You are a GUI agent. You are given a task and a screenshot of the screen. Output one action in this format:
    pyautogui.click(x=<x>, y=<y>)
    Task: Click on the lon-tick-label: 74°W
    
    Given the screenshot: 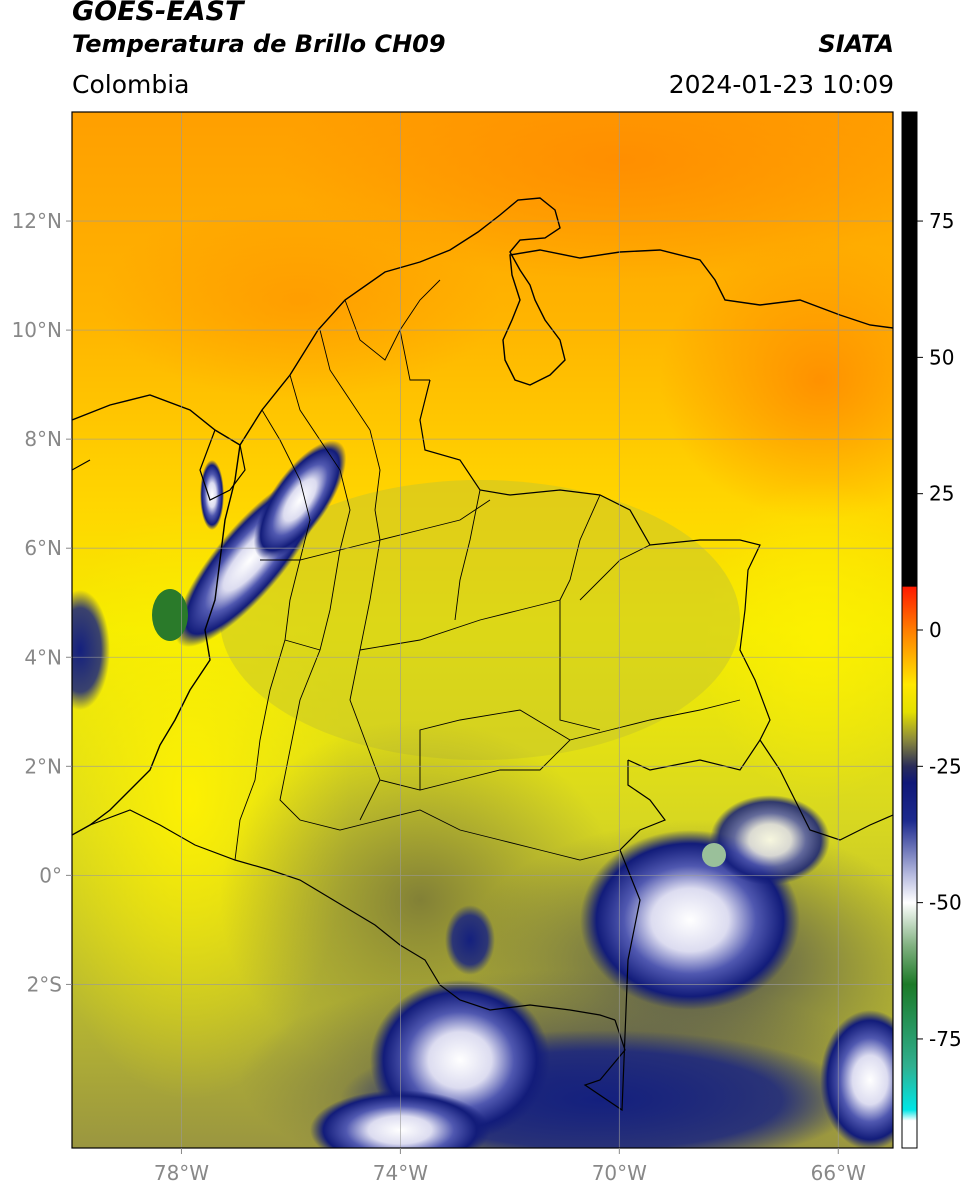 What is the action you would take?
    pyautogui.click(x=400, y=1173)
    